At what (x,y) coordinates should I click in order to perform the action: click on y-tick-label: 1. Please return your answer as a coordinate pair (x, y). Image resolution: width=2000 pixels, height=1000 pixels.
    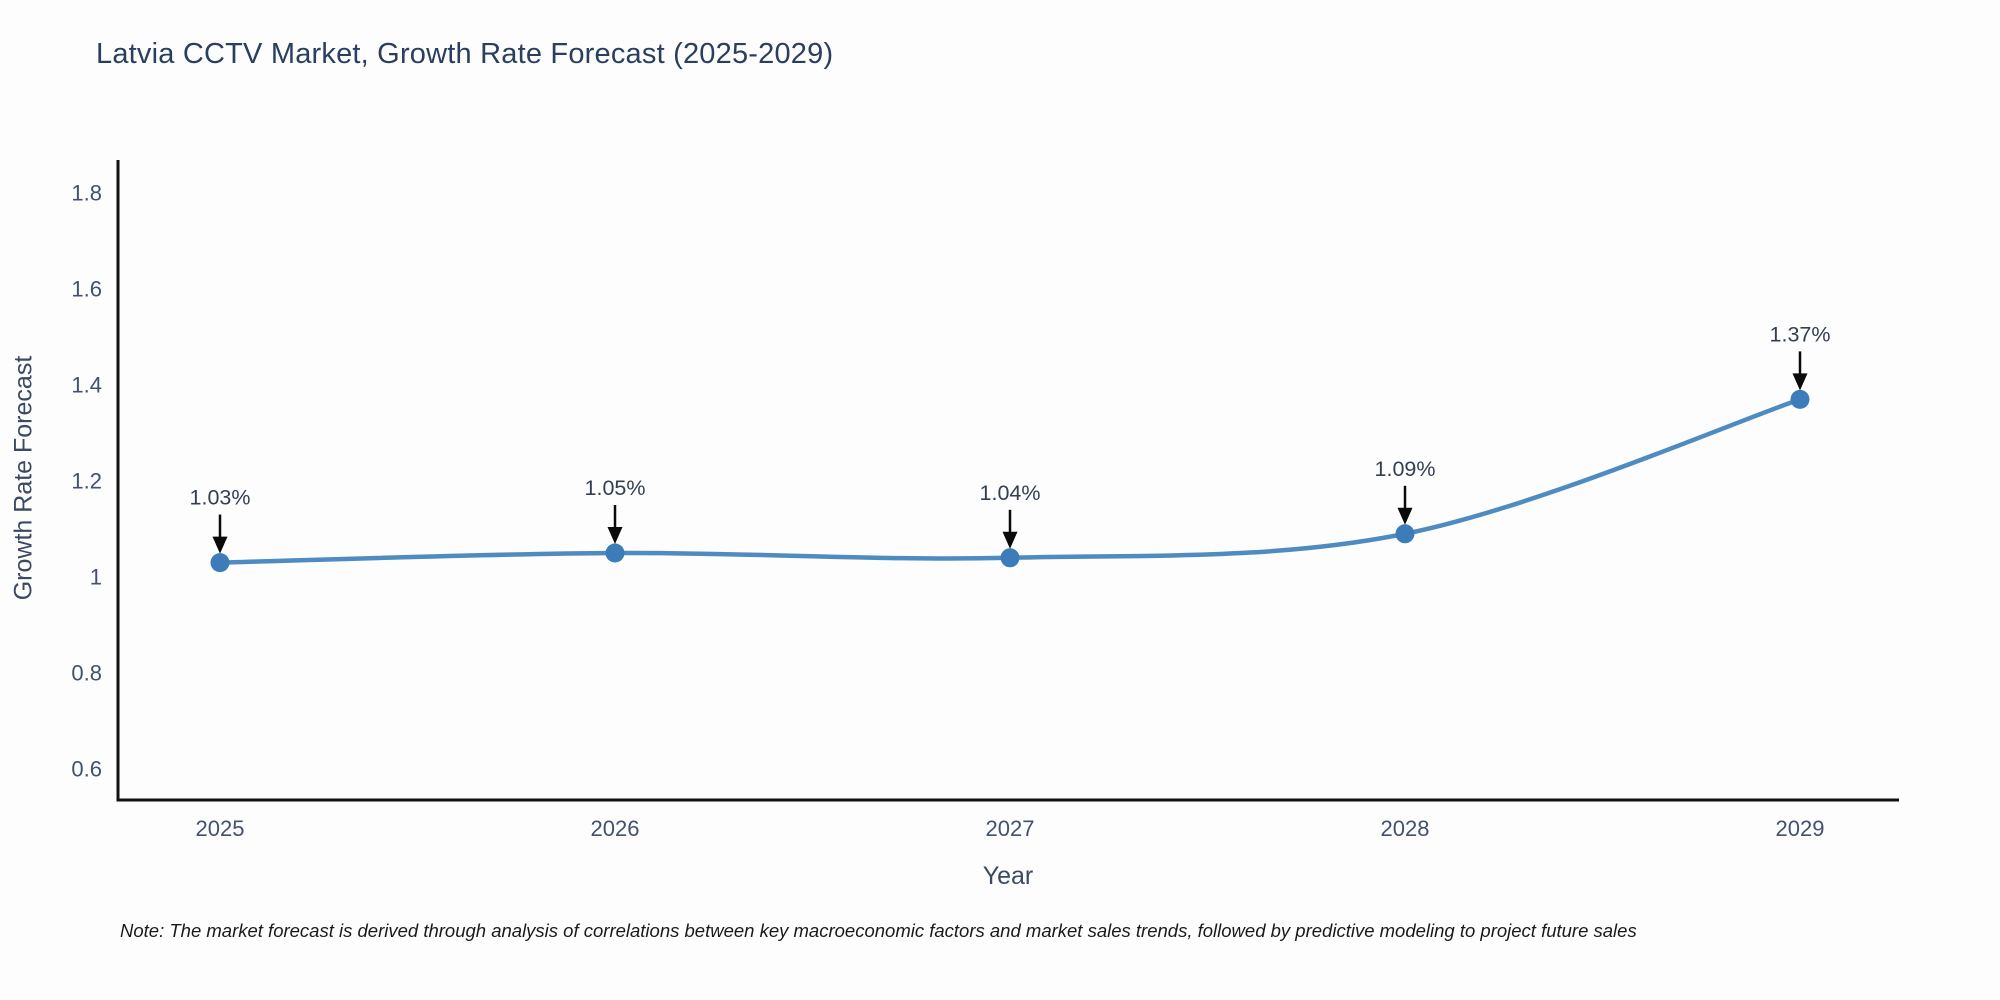
    Looking at the image, I should click on (96, 577).